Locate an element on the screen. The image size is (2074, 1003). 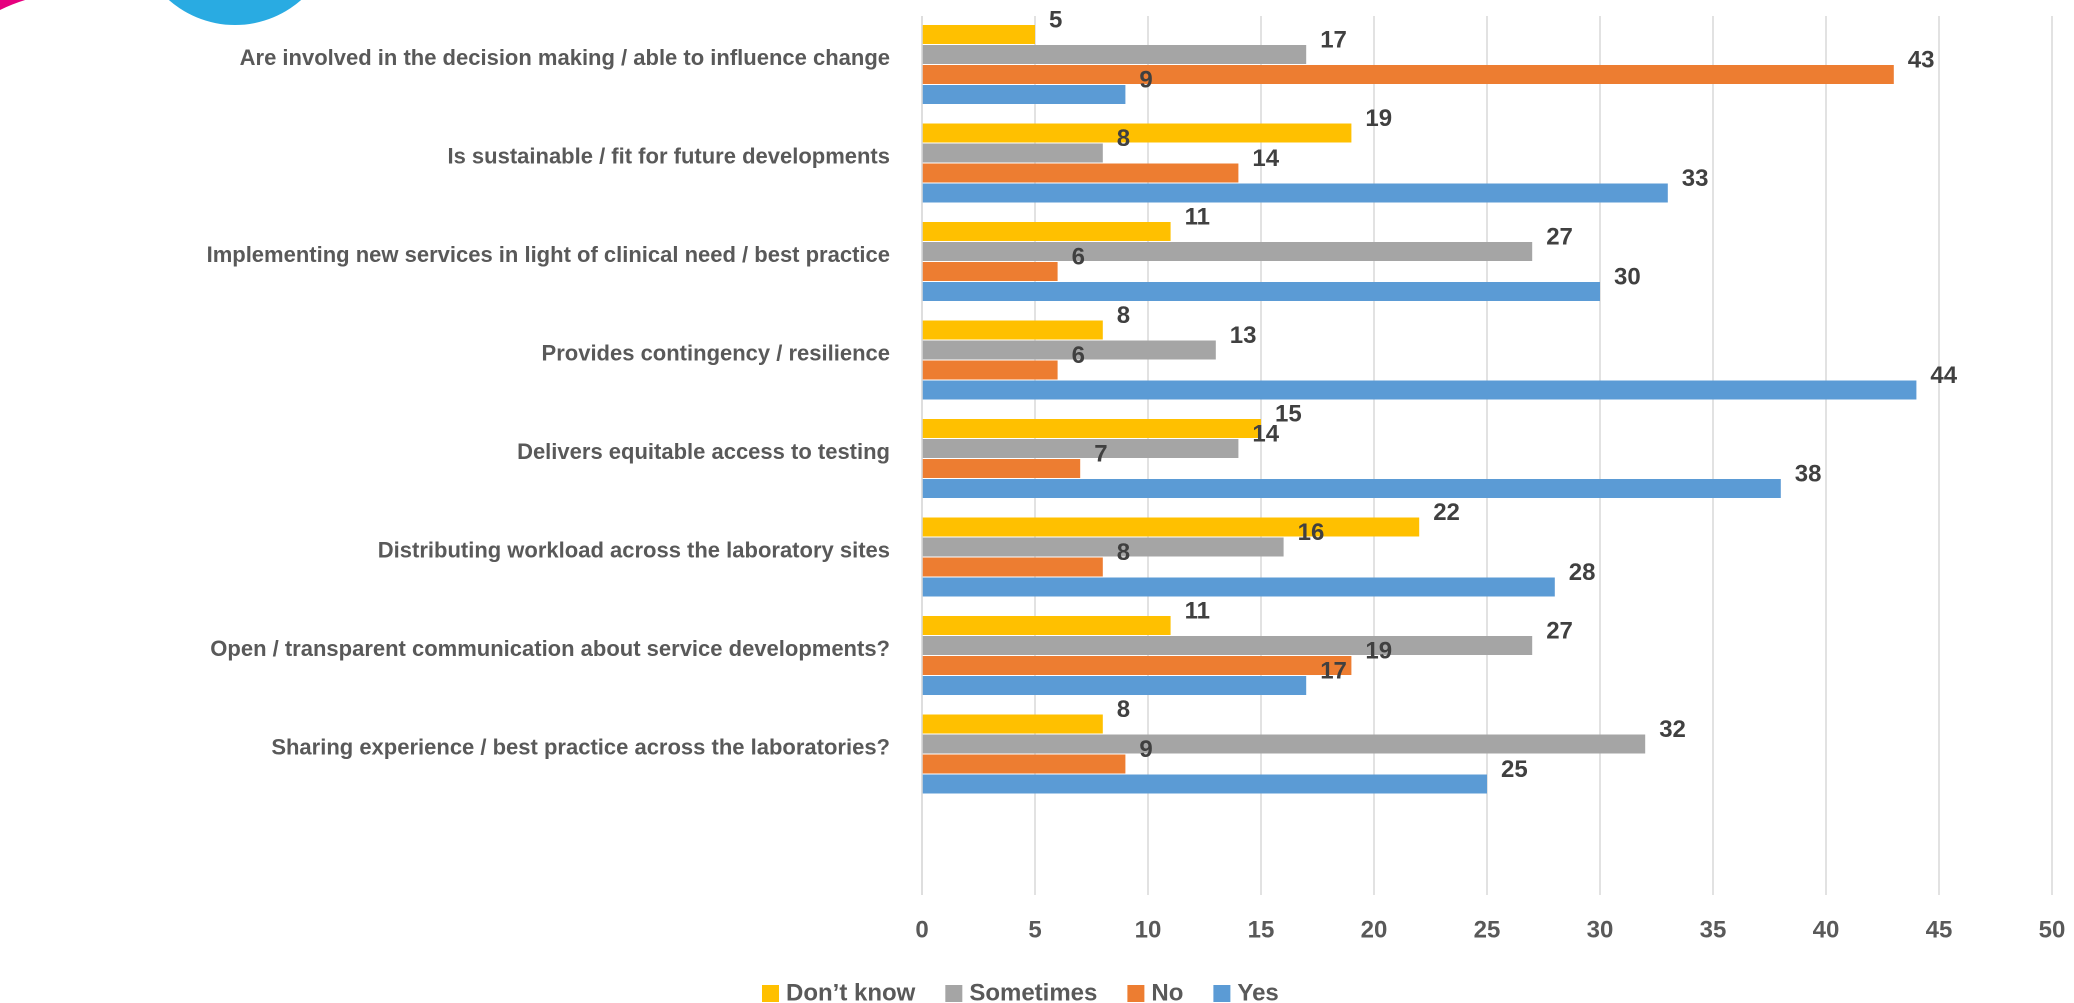
x-tick-label: 45 is located at coordinates (1939, 929).